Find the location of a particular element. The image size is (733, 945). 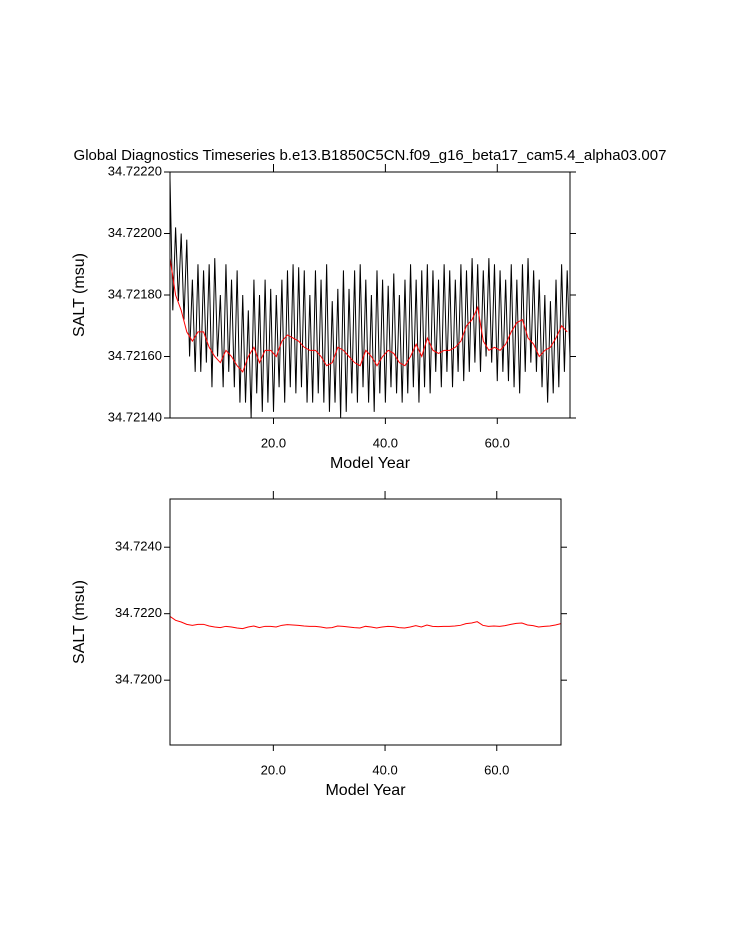

y-tick-label: 34.72180 is located at coordinates (135, 293).